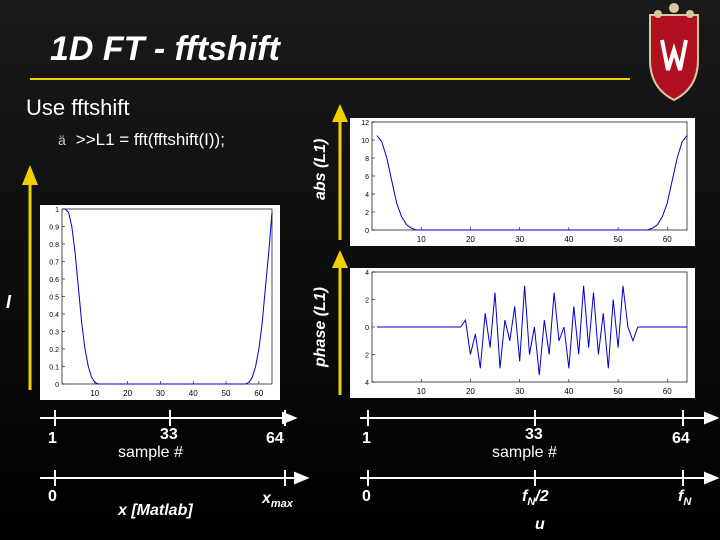  Describe the element at coordinates (340, 322) in the screenshot. I see `phase-axis-arrow` at that location.